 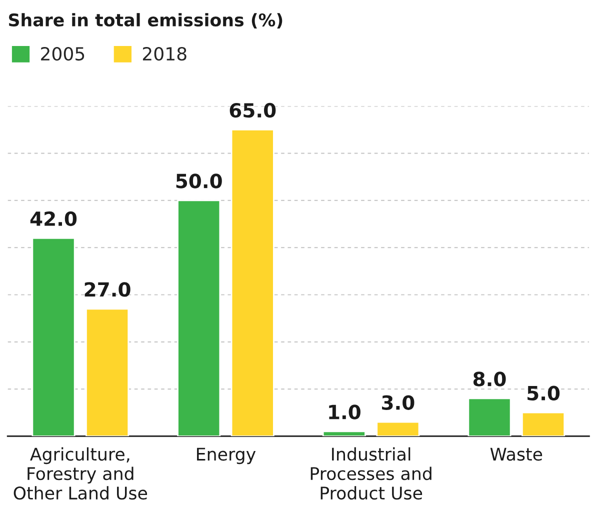 What do you see at coordinates (544, 393) in the screenshot?
I see `data-label: 5.0` at bounding box center [544, 393].